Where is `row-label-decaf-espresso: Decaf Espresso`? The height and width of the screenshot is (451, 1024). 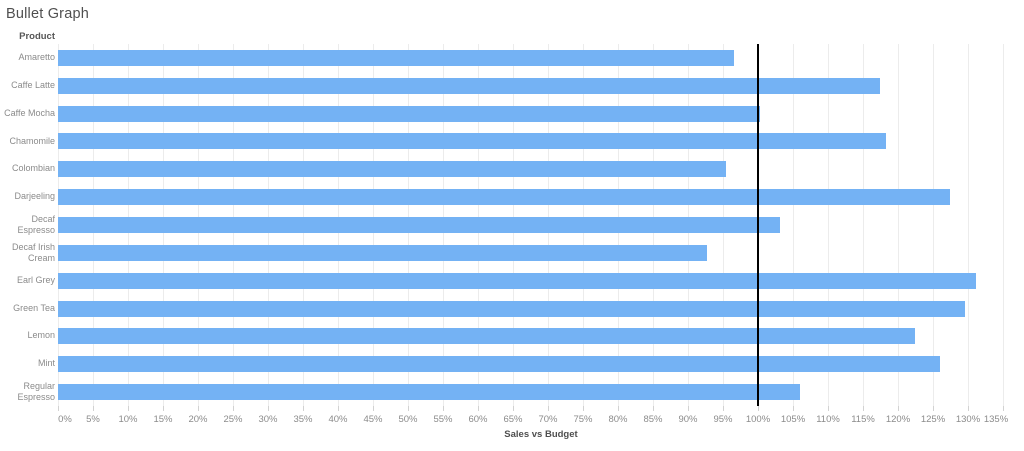
row-label-decaf-espresso: Decaf Espresso is located at coordinates (36, 224).